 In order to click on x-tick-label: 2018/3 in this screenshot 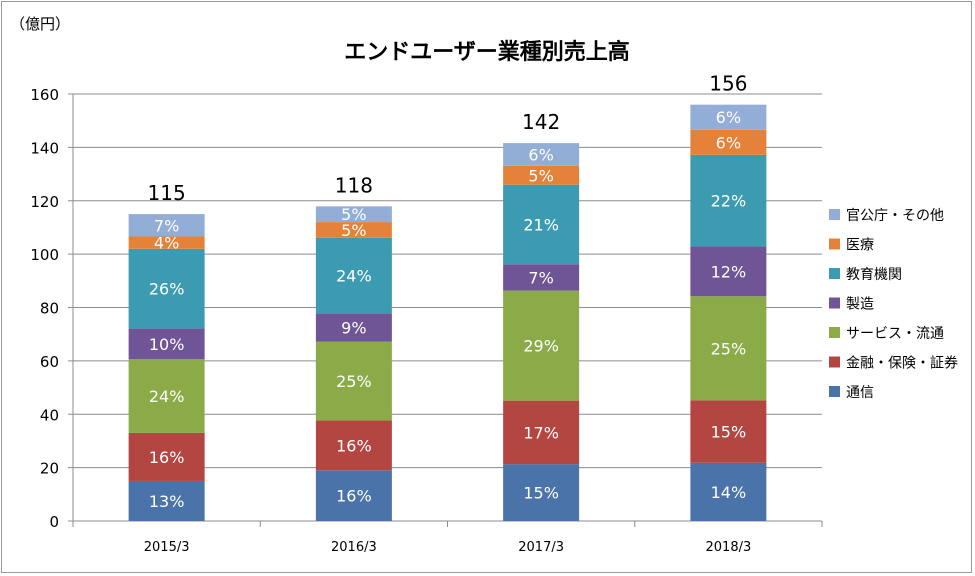, I will do `click(729, 547)`.